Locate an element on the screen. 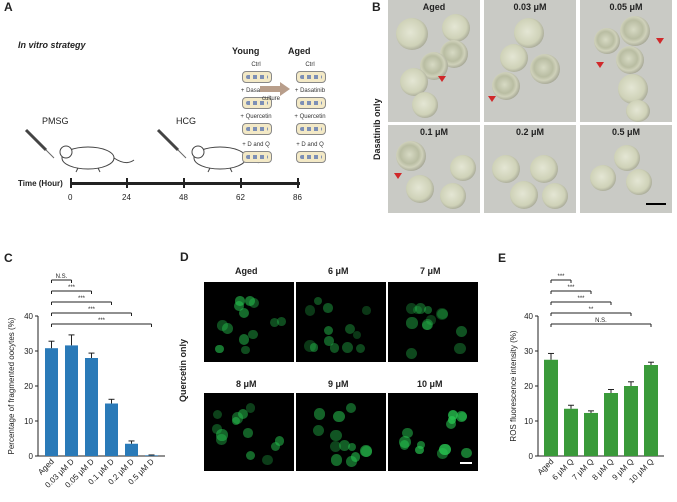 This screenshot has width=677, height=502. time-tick-label: 62 is located at coordinates (240, 197).